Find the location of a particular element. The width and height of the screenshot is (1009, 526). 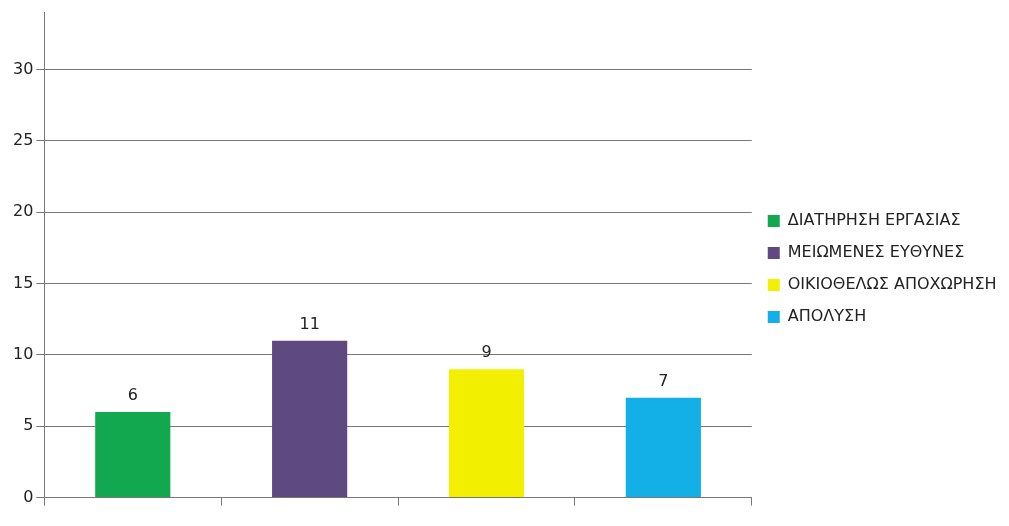

y-tick-label: 0 is located at coordinates (28, 496).